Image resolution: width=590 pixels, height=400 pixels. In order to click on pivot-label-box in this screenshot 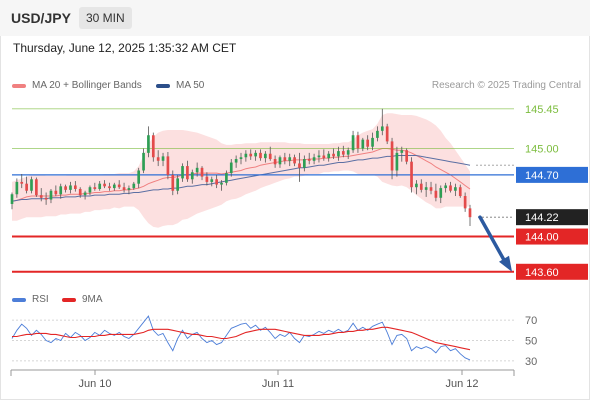, I will do `click(552, 174)`.